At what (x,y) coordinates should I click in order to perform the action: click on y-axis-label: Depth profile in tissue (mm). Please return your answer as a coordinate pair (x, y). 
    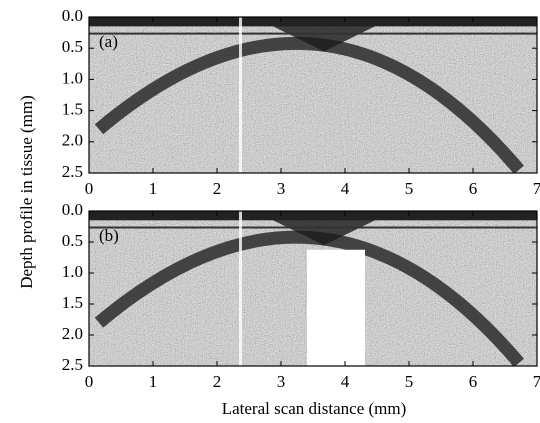
    Looking at the image, I should click on (26, 192).